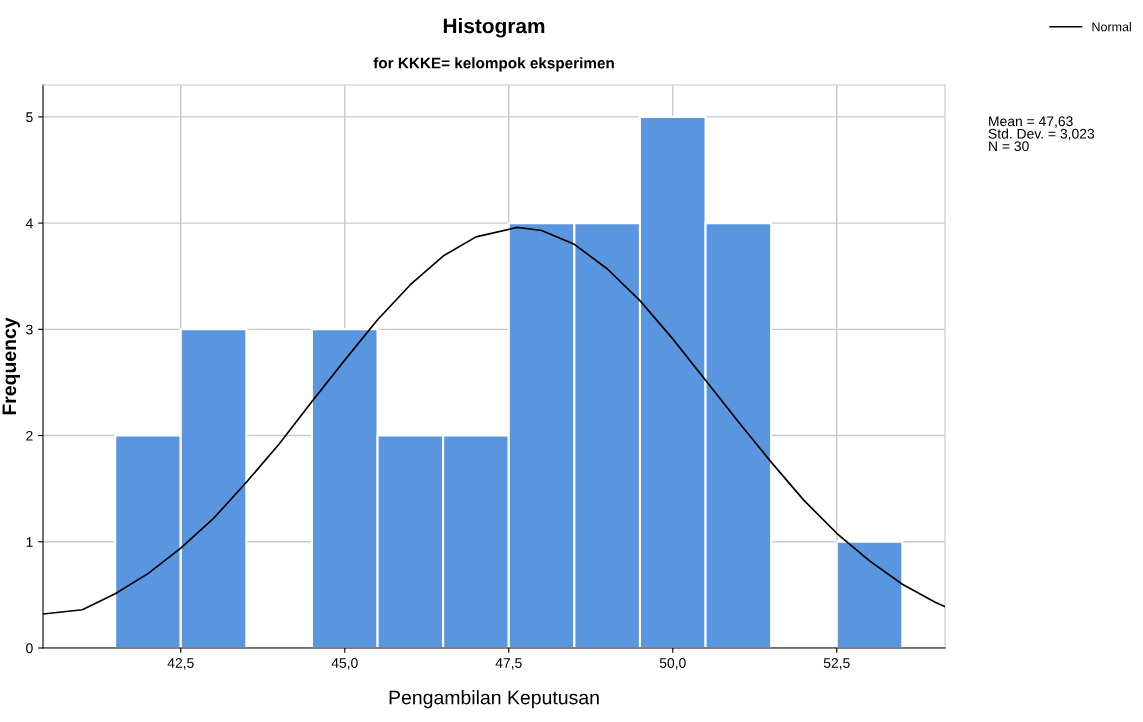  What do you see at coordinates (11, 366) in the screenshot?
I see `y-axis-title: Frequency` at bounding box center [11, 366].